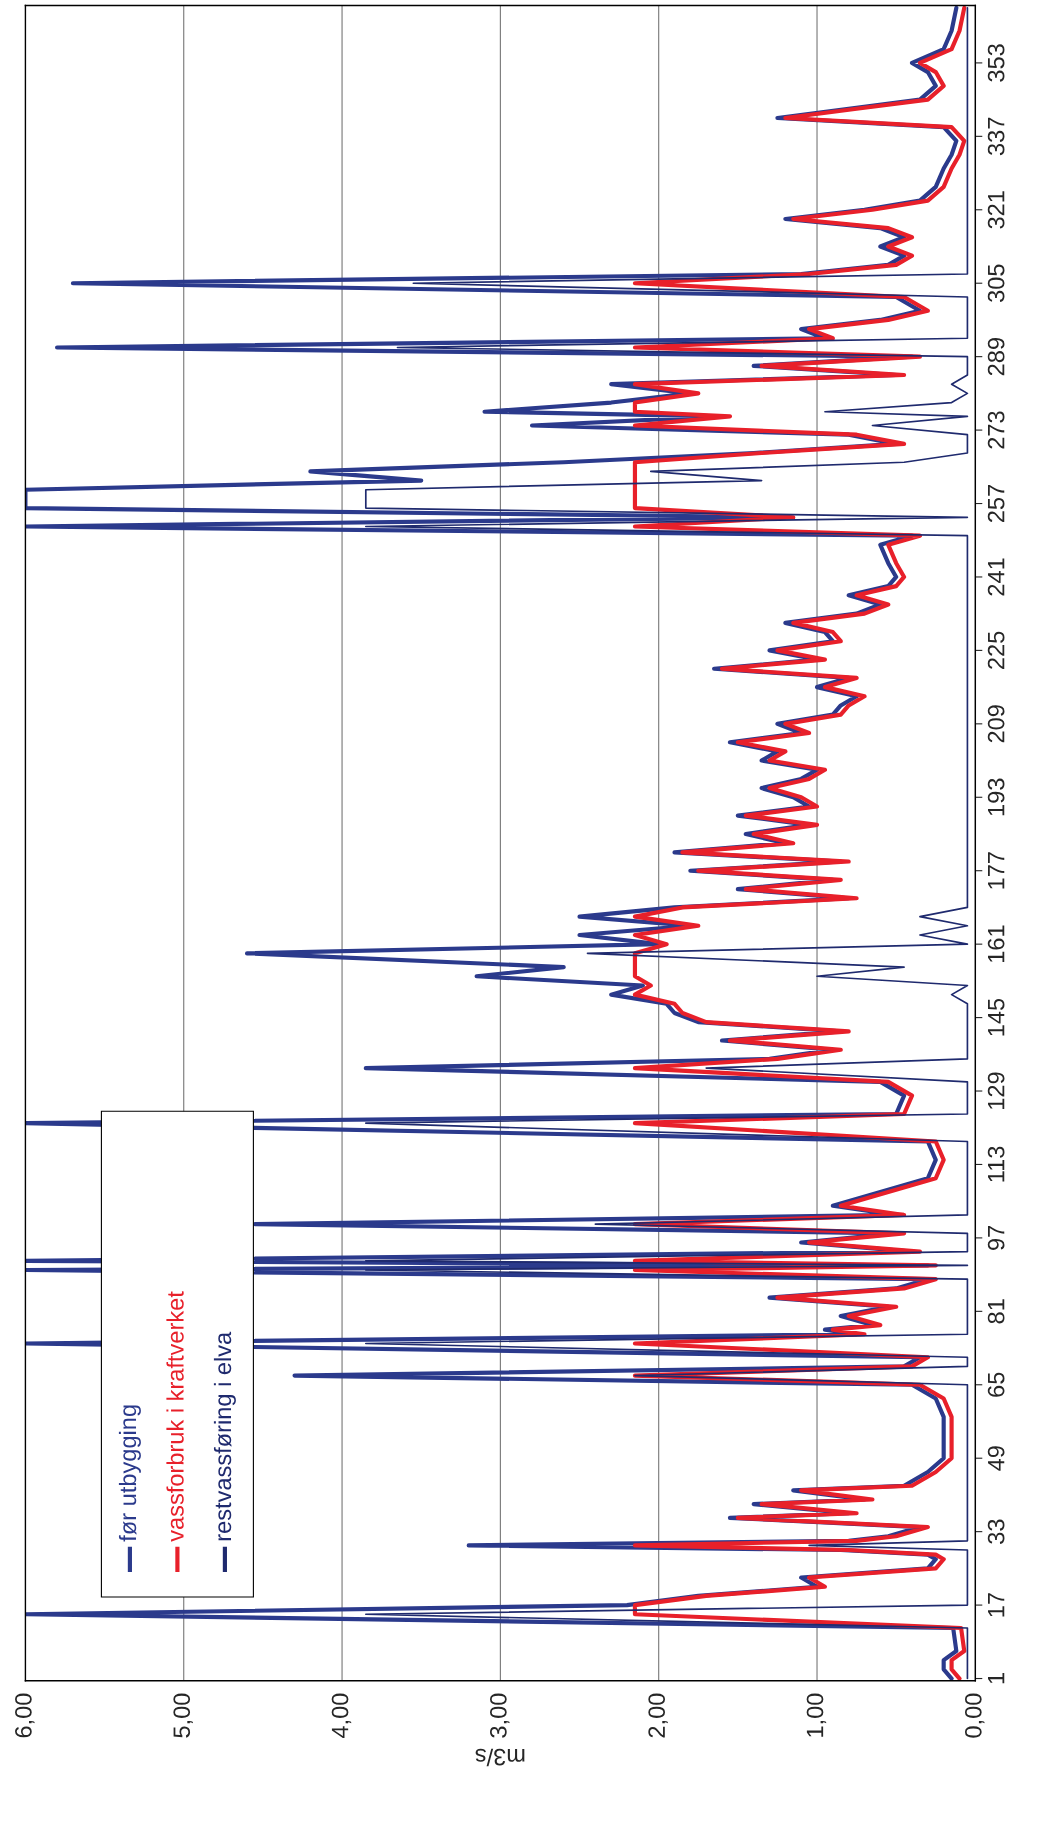 This screenshot has height=1843, width=1059. I want to click on x-tick-label: 3,00, so click(500, 1715).